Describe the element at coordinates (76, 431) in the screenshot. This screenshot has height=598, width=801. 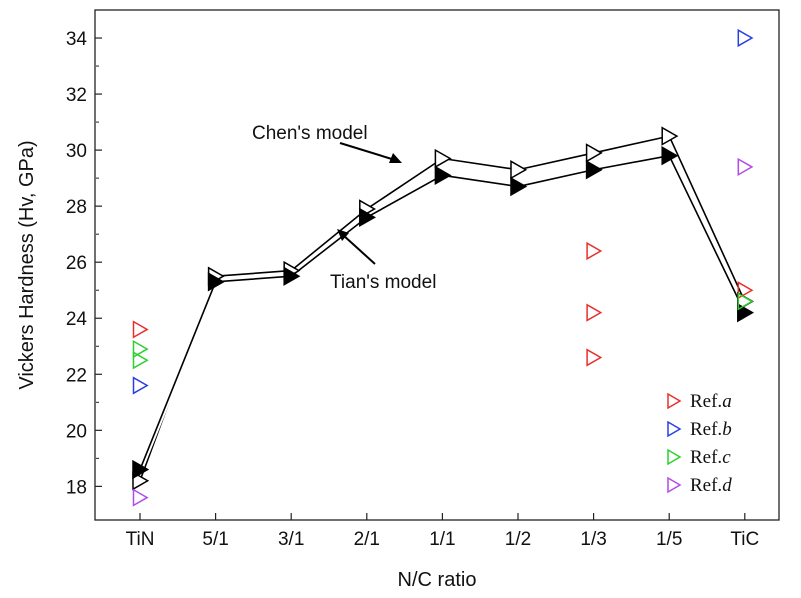
I see `y-tick-label: 20` at that location.